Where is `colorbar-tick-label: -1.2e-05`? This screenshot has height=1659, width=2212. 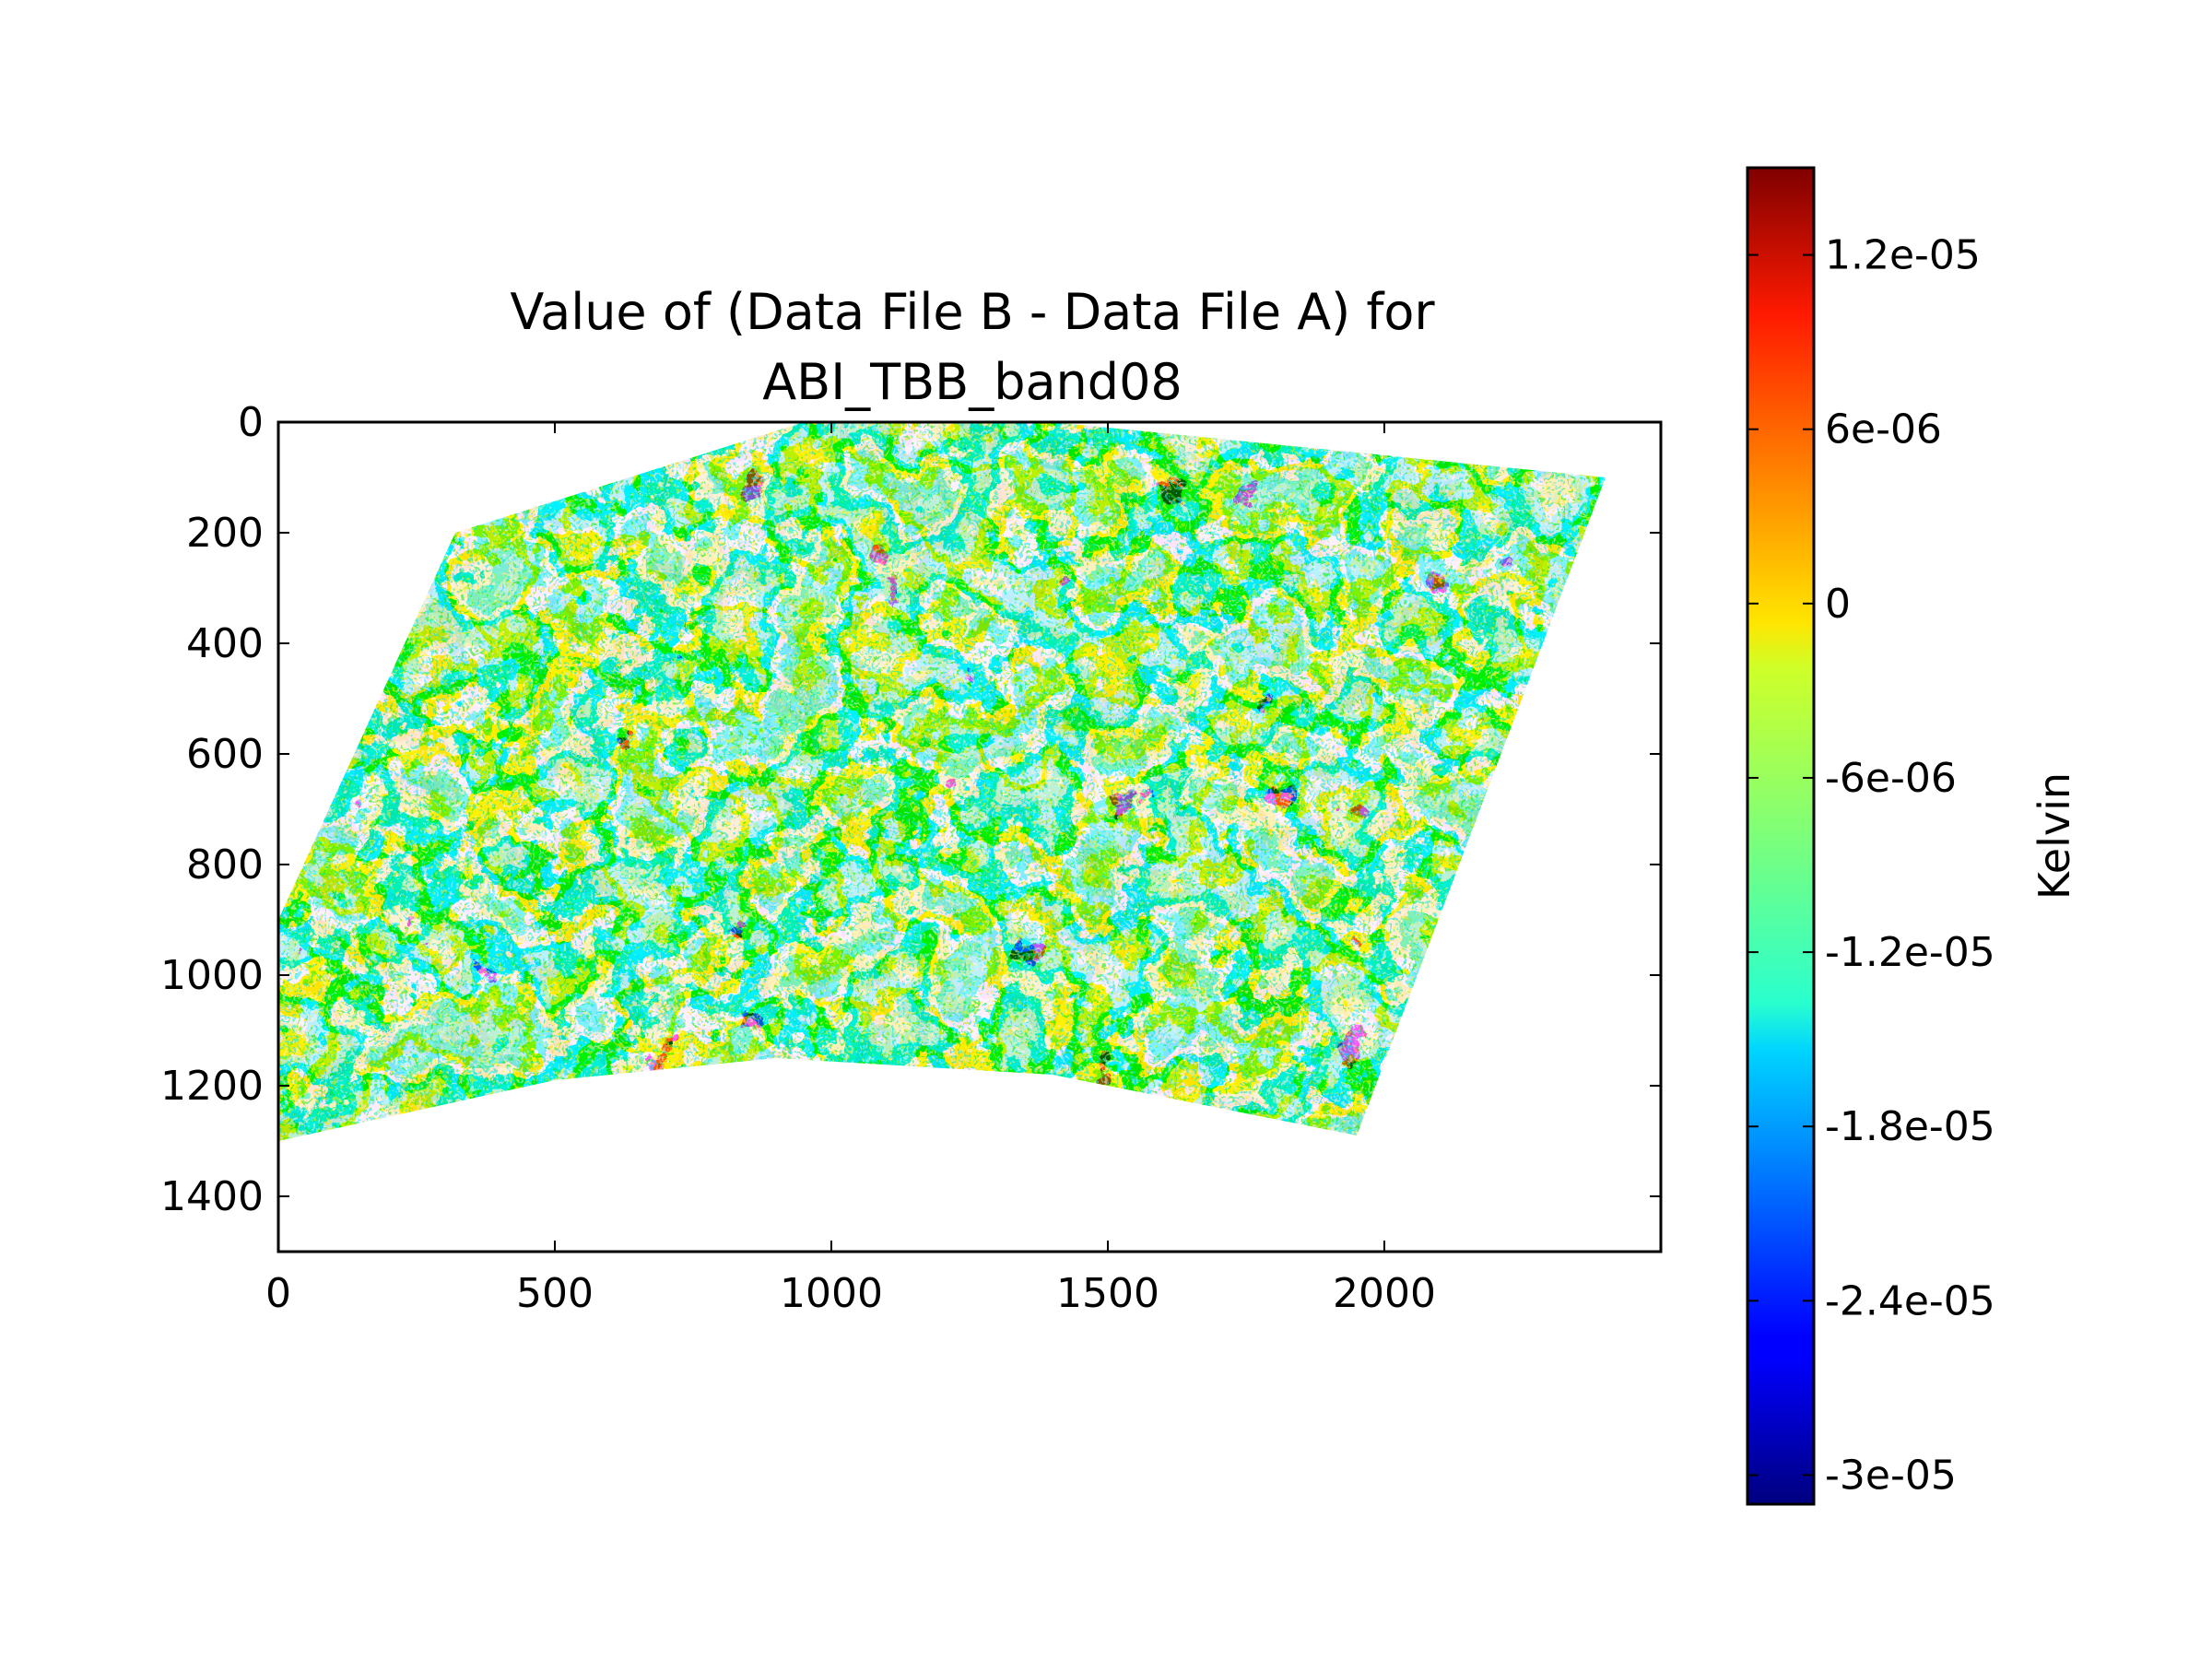
colorbar-tick-label: -1.2e-05 is located at coordinates (1910, 952).